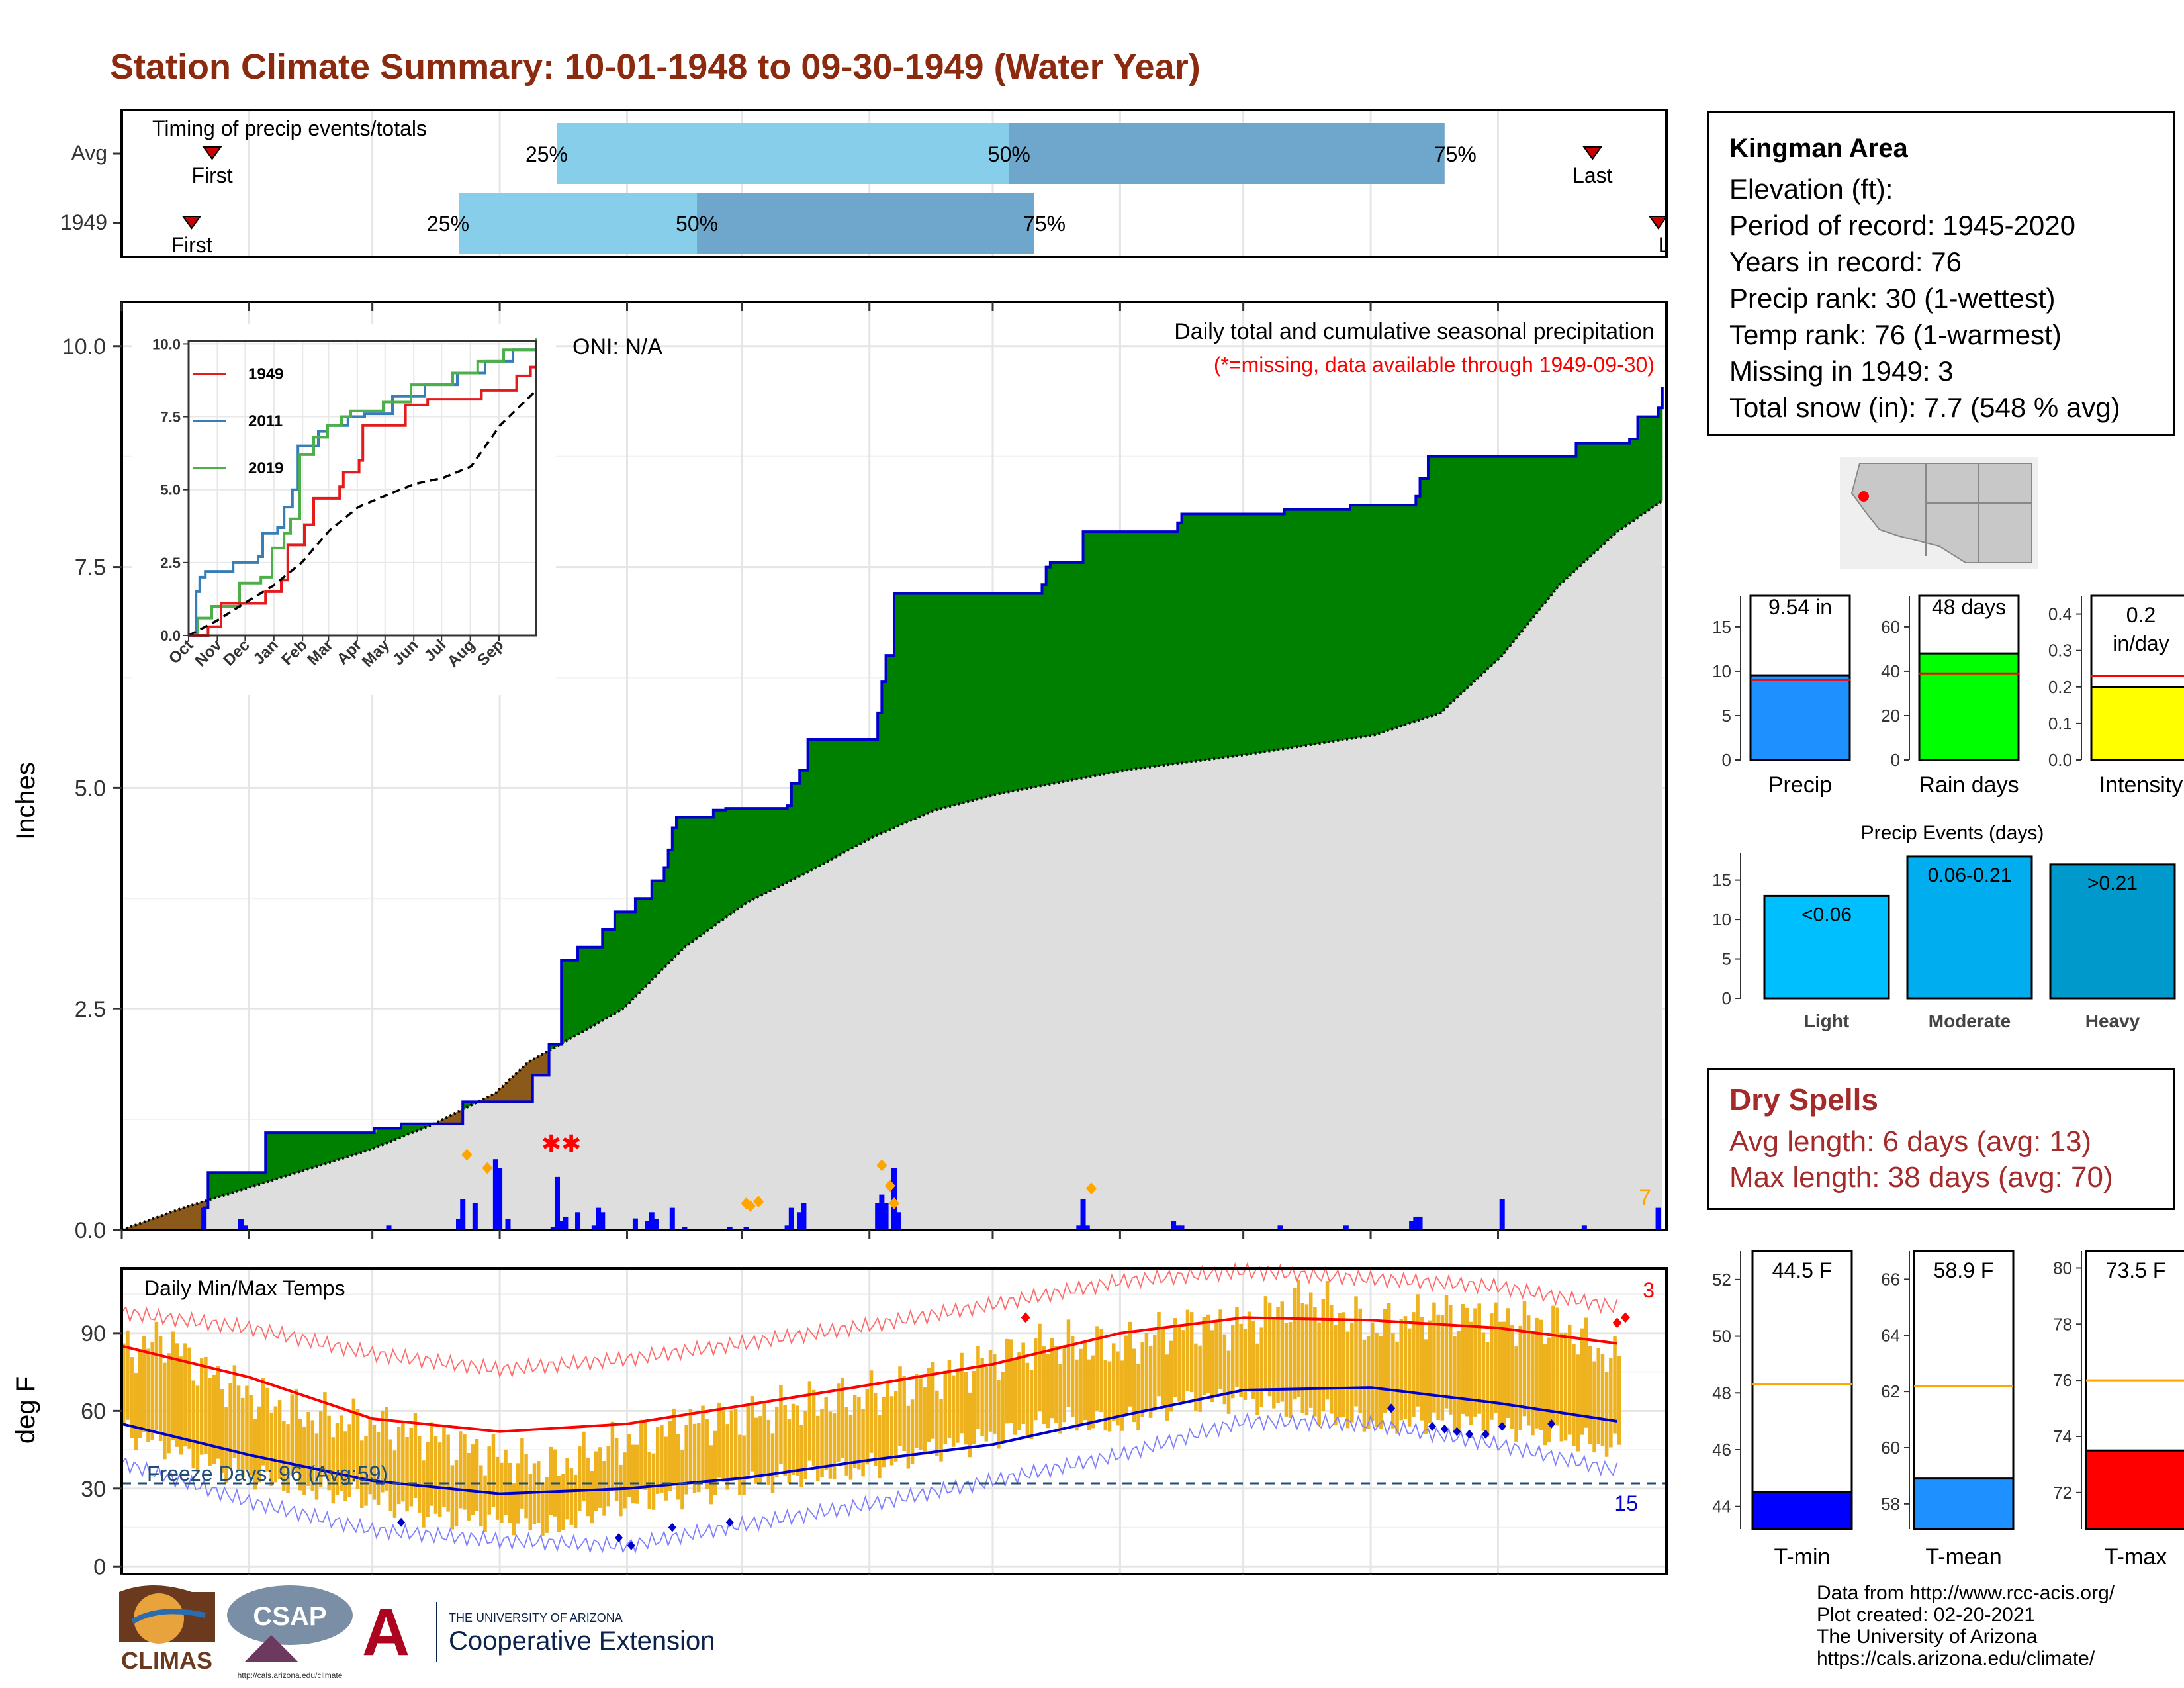 The image size is (2184, 1688). I want to click on timing-row-label: 1949, so click(83, 222).